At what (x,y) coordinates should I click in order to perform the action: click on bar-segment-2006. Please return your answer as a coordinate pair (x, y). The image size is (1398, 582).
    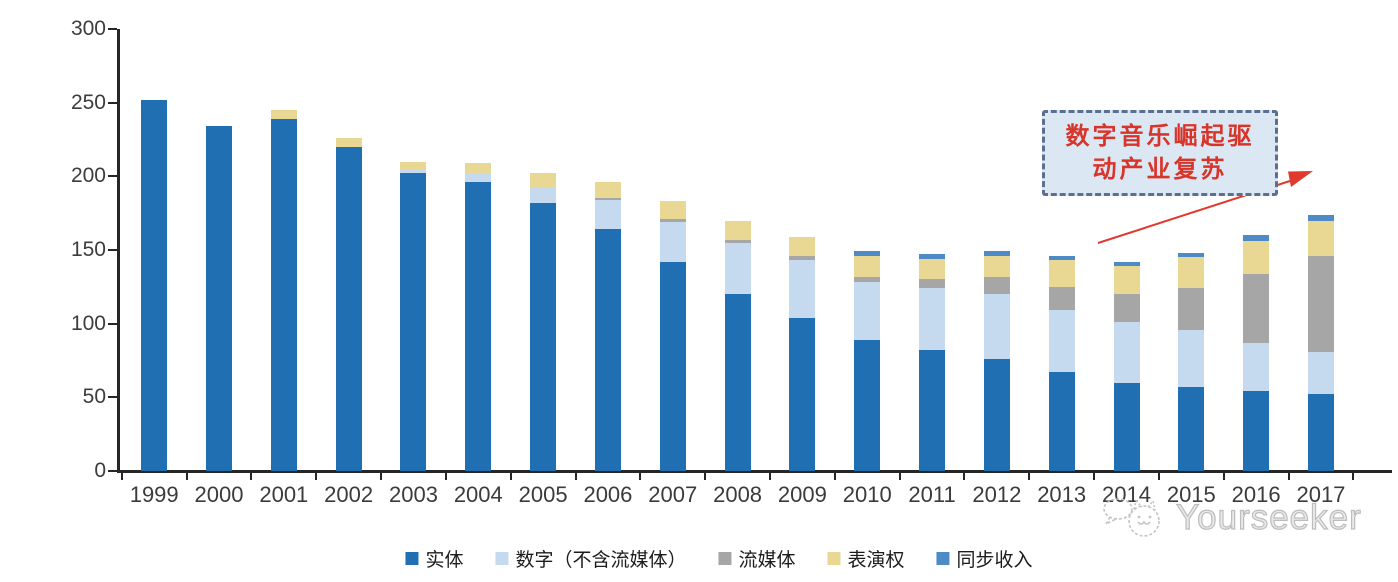
    Looking at the image, I should click on (607, 350).